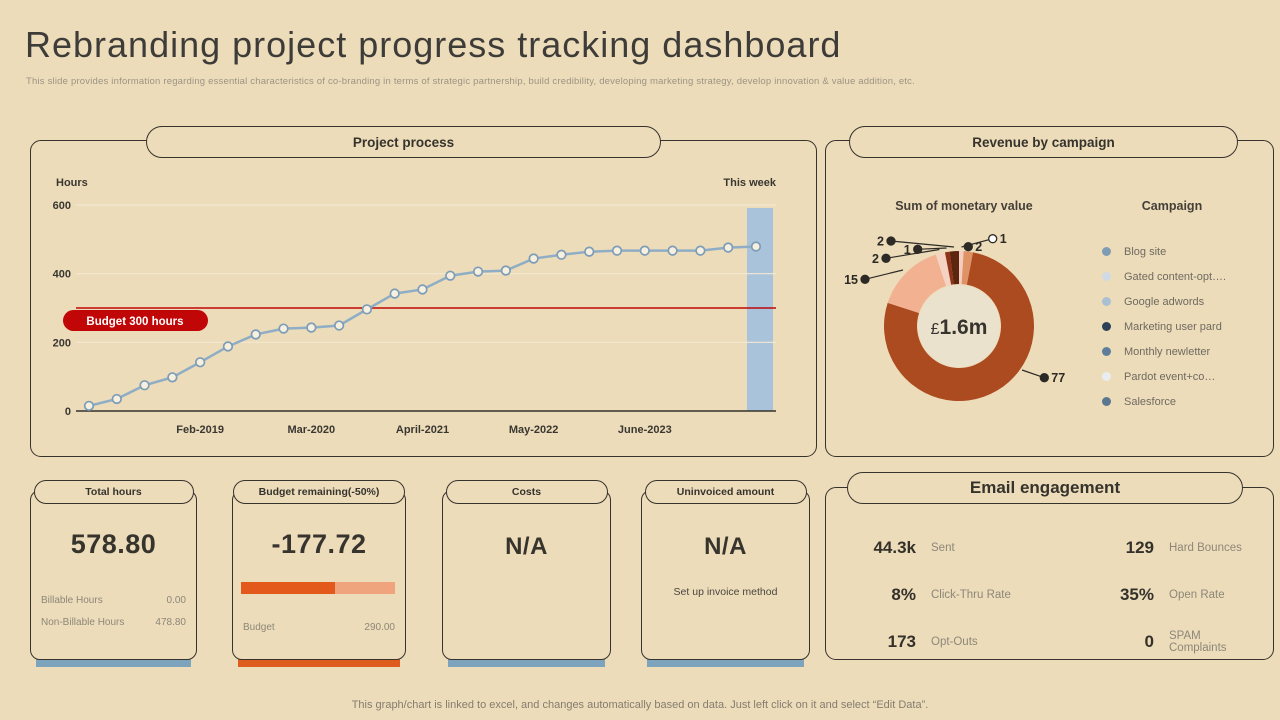  Describe the element at coordinates (725, 546) in the screenshot. I see `uninvoiced-amount-value: N/A` at that location.